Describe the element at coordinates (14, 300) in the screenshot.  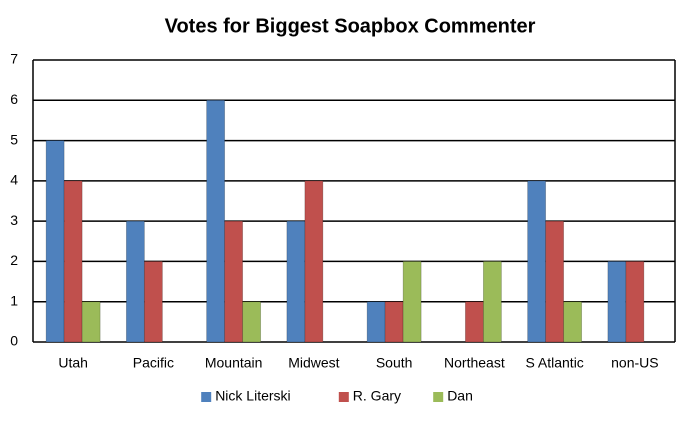
I see `y-tick-label: 1` at that location.